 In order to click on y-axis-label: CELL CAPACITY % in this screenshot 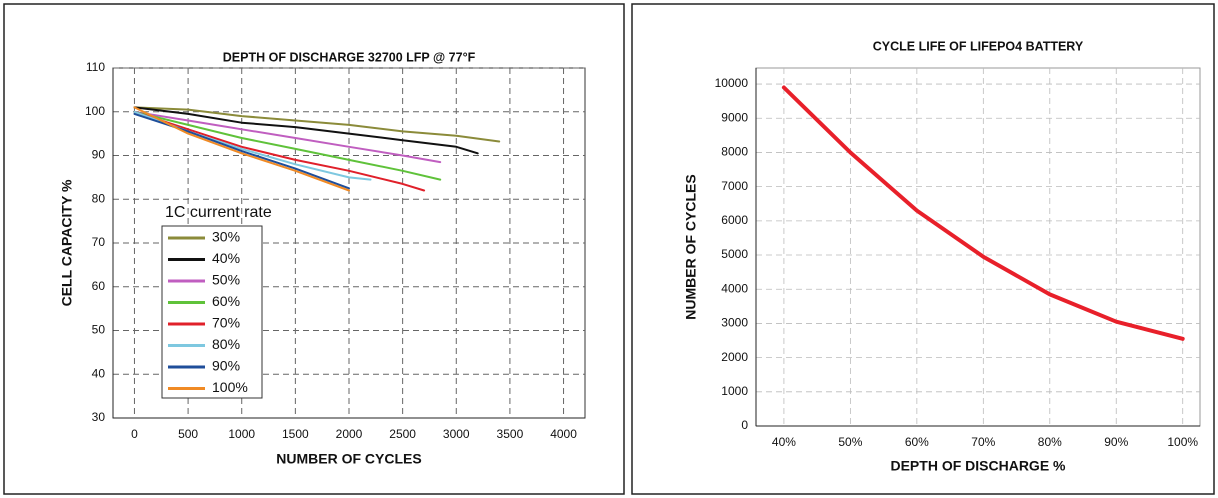, I will do `click(67, 242)`.